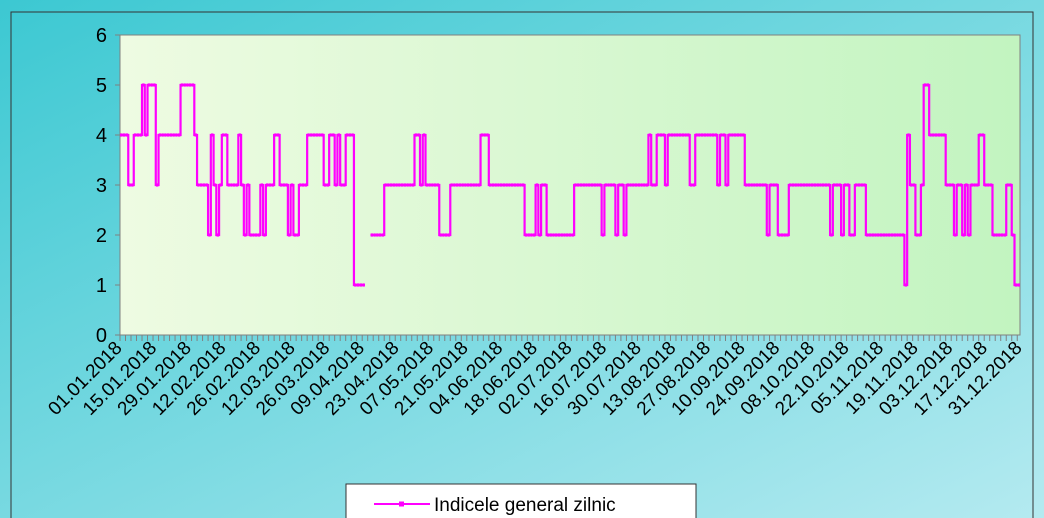 The width and height of the screenshot is (1044, 518). What do you see at coordinates (101, 236) in the screenshot?
I see `y-tick-label: 2` at bounding box center [101, 236].